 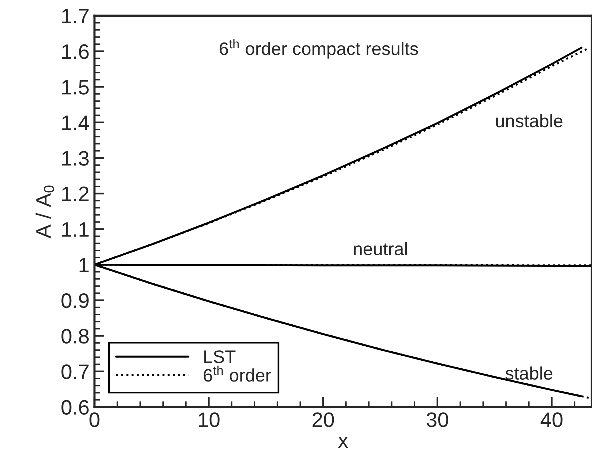 What do you see at coordinates (75, 16) in the screenshot?
I see `y-tick-label: 1.7` at bounding box center [75, 16].